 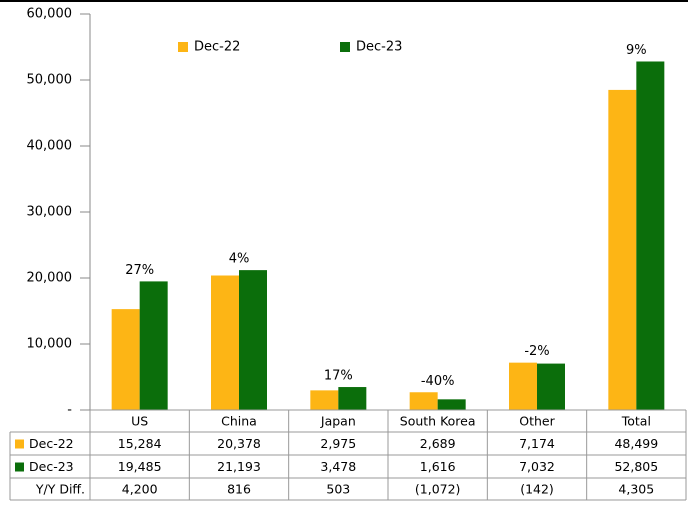 What do you see at coordinates (537, 466) in the screenshot?
I see `table-cell: 7,032` at bounding box center [537, 466].